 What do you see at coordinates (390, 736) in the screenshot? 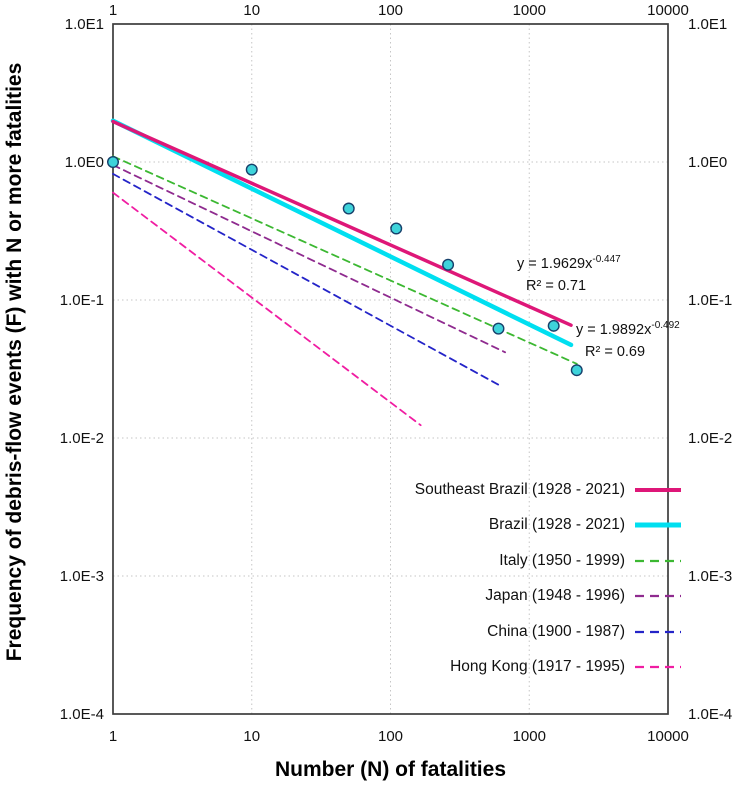
I see `x-tick-label-bottom: 100` at bounding box center [390, 736].